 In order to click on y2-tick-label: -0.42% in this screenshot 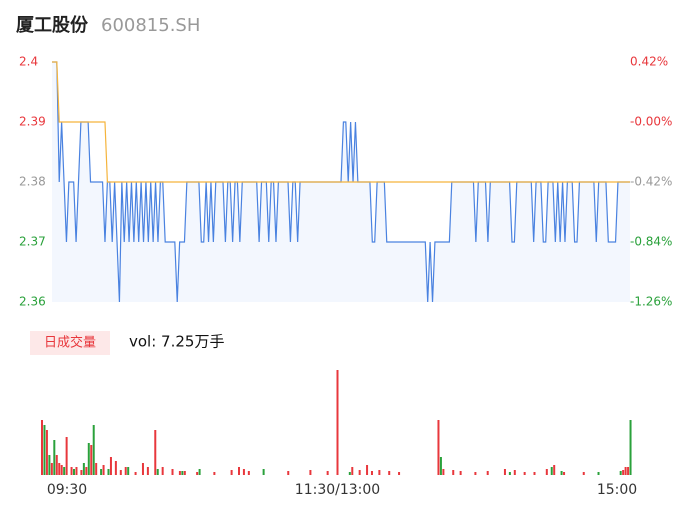, I will do `click(651, 182)`.